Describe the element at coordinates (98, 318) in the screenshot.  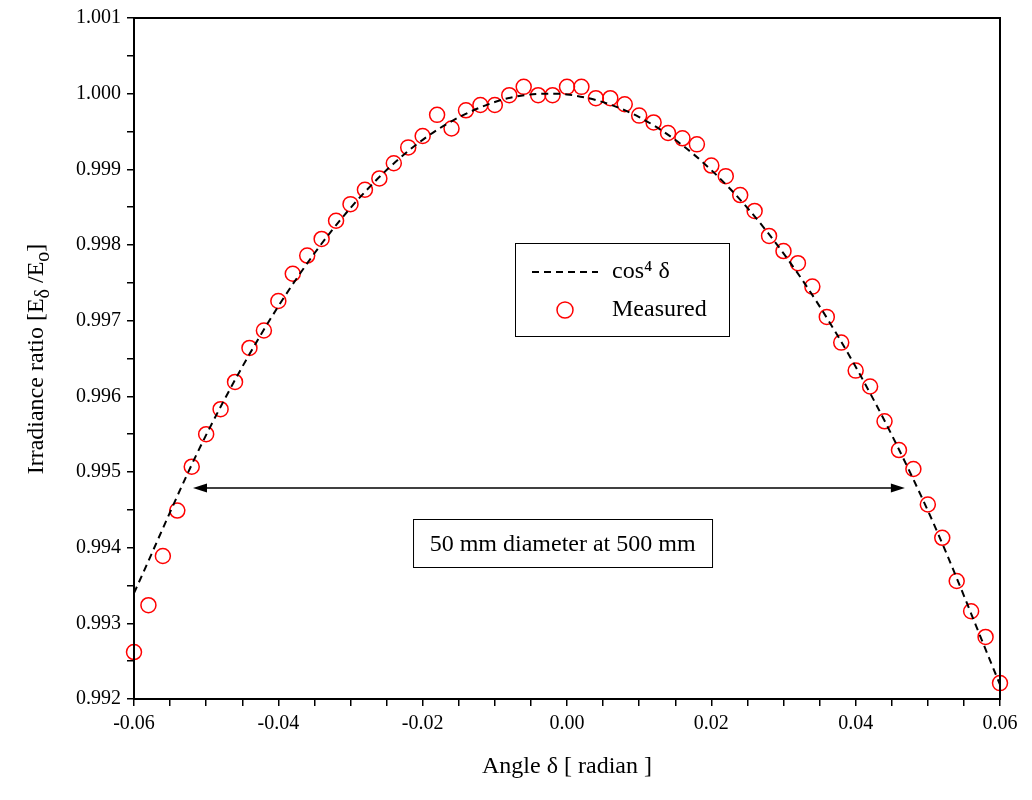
I see `y-tick-label: 0.997` at that location.